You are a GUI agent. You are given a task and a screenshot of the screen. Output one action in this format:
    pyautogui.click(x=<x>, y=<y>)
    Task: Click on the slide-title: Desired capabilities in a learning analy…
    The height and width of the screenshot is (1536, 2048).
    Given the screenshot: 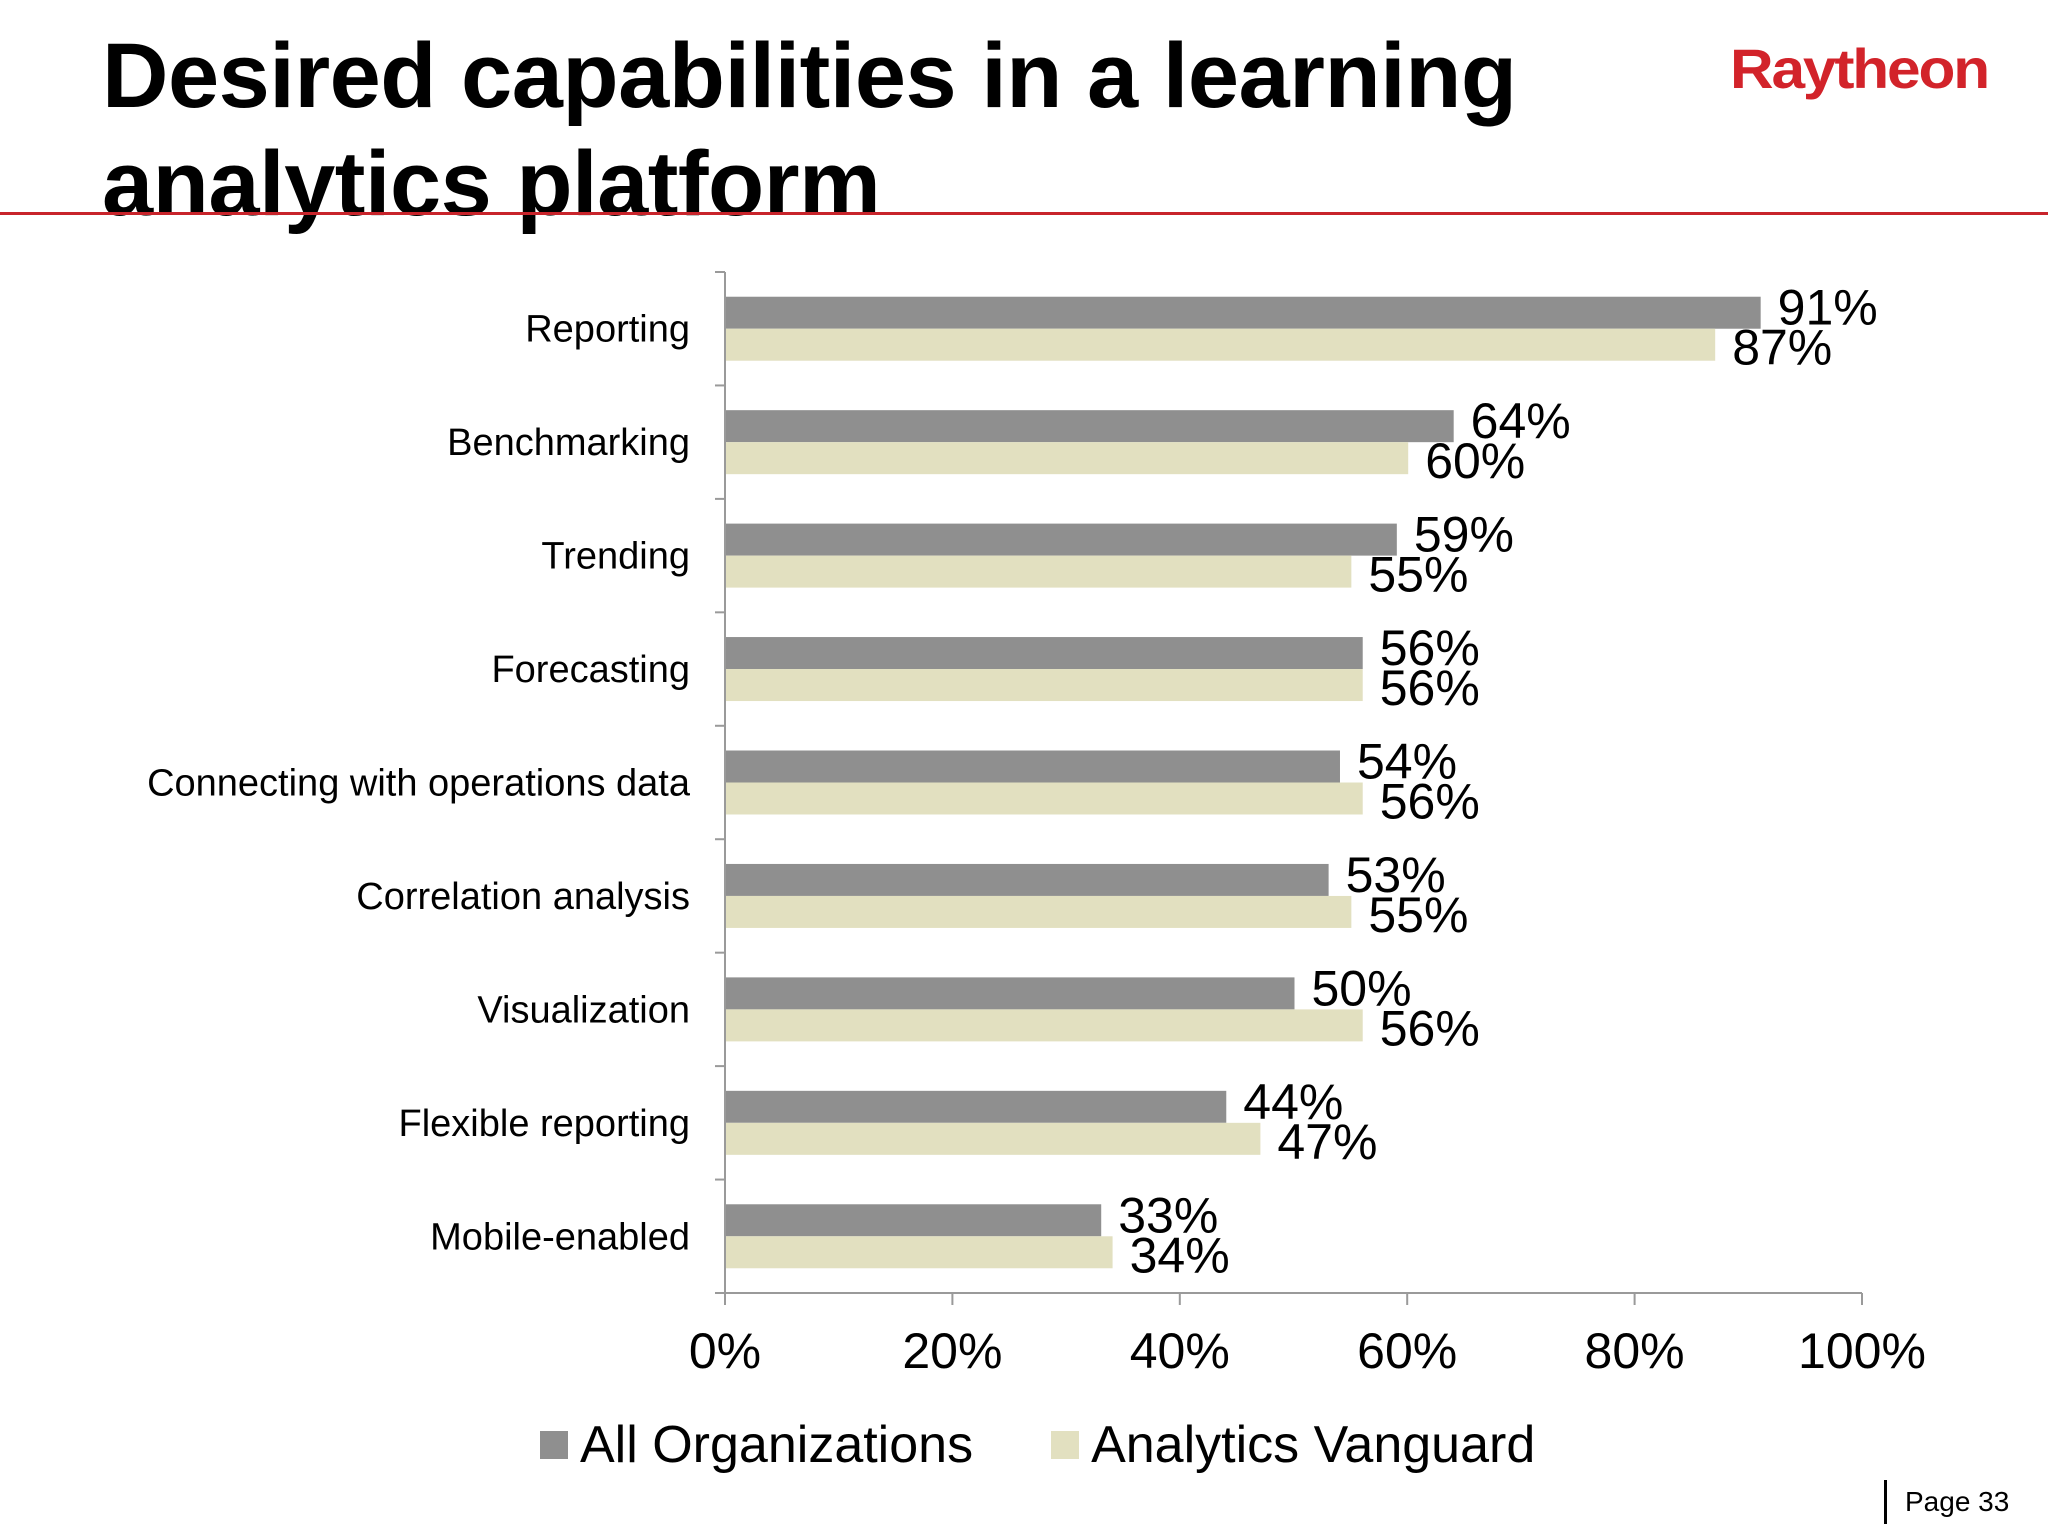 What is the action you would take?
    pyautogui.click(x=852, y=130)
    